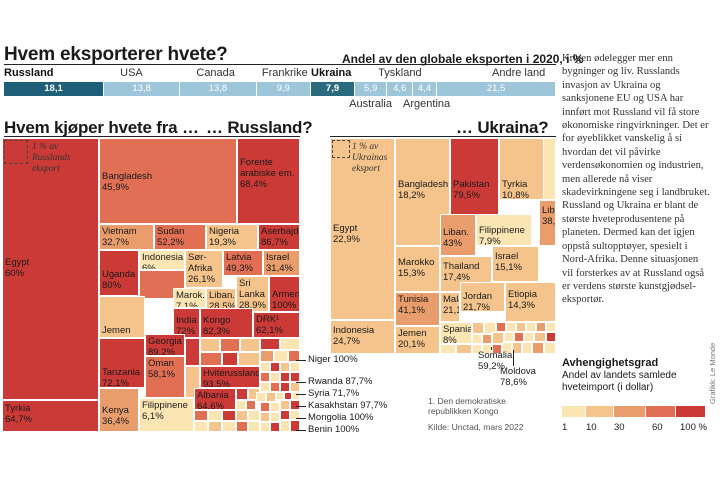 The height and width of the screenshot is (480, 720). What do you see at coordinates (321, 359) in the screenshot?
I see `outside-label-name: Niger` at bounding box center [321, 359].